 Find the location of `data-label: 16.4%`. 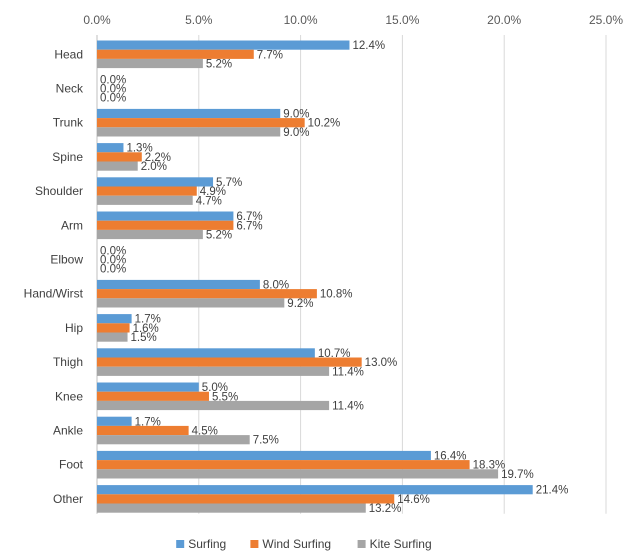

data-label: 16.4% is located at coordinates (450, 457).